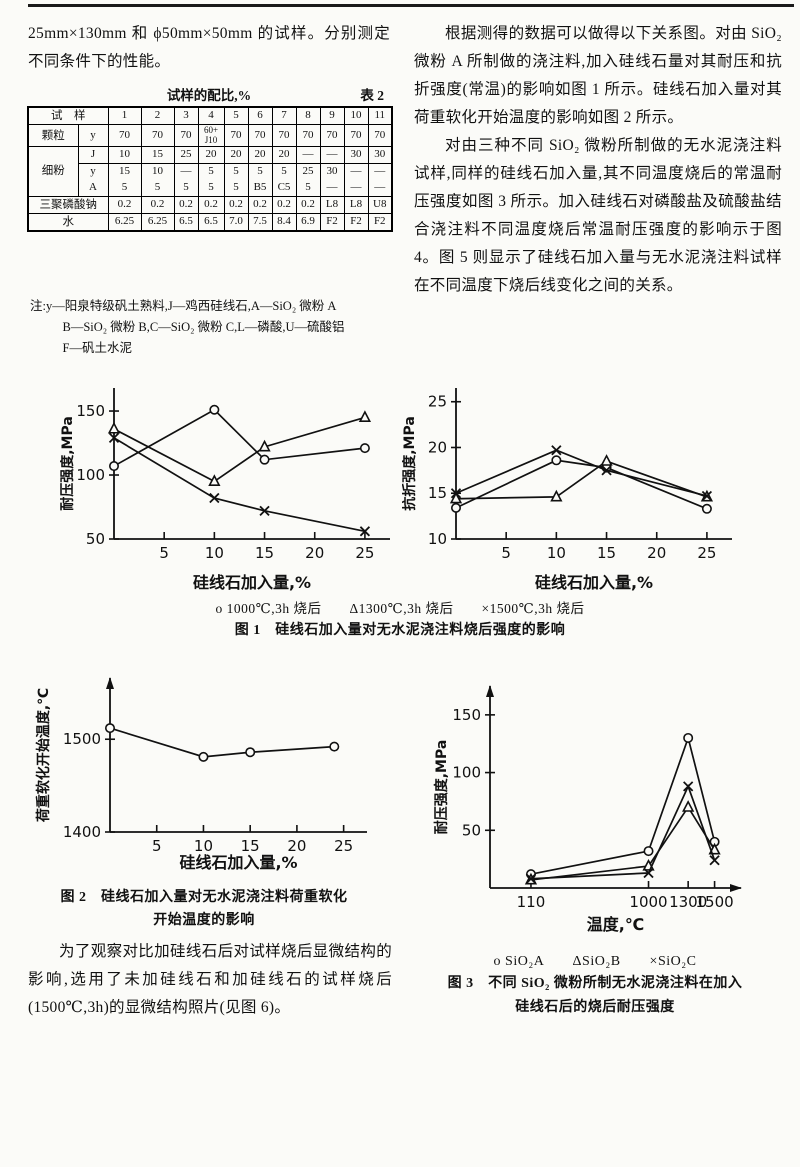 This screenshot has height=1167, width=800. What do you see at coordinates (236, 222) in the screenshot?
I see `table-cell: 7.0` at bounding box center [236, 222].